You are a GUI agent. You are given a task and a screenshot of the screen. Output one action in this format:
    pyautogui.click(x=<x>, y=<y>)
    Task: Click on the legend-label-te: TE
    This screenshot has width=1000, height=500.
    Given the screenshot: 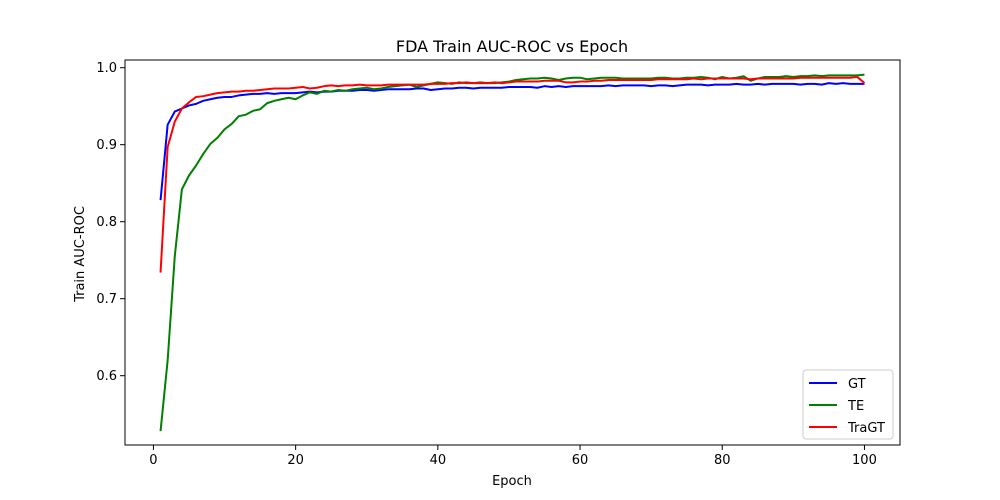 What is the action you would take?
    pyautogui.click(x=855, y=406)
    